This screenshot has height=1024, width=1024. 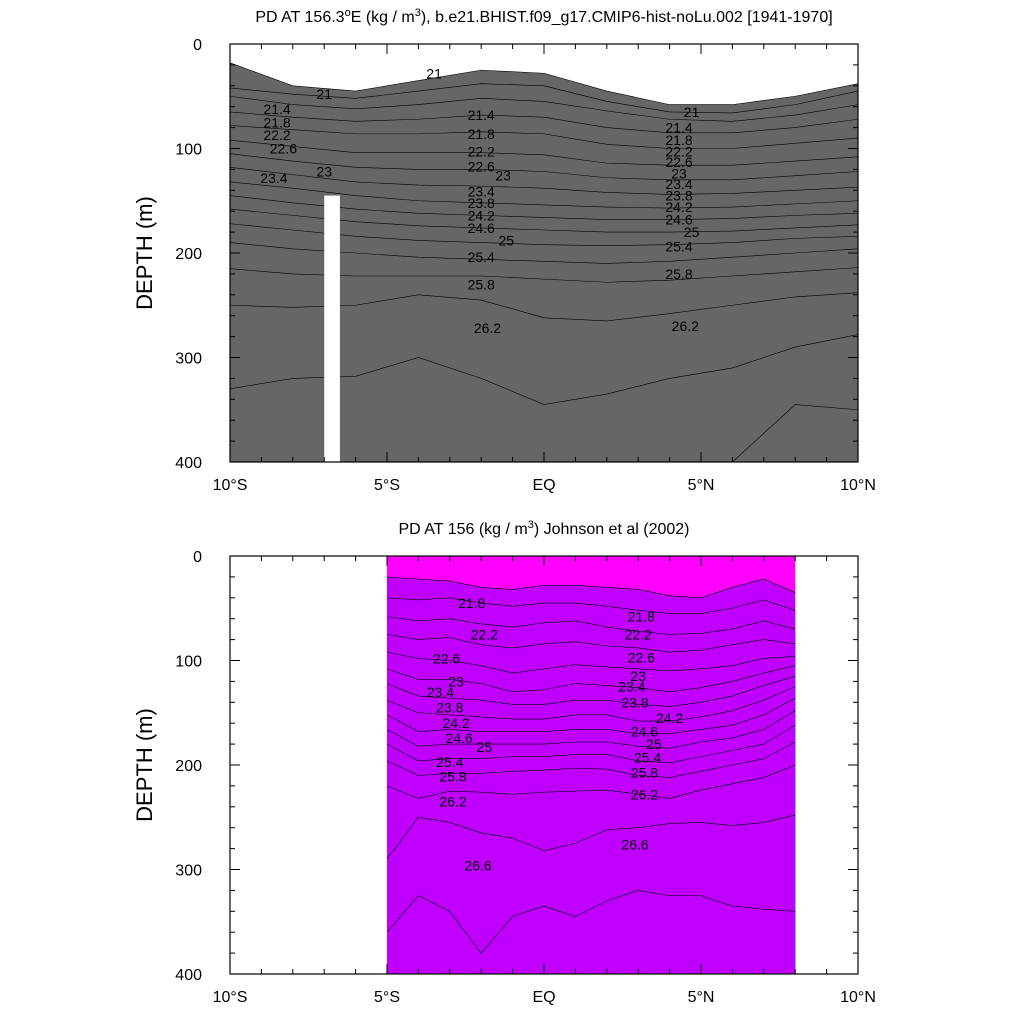 I want to click on missing-data-strip, so click(x=332, y=328).